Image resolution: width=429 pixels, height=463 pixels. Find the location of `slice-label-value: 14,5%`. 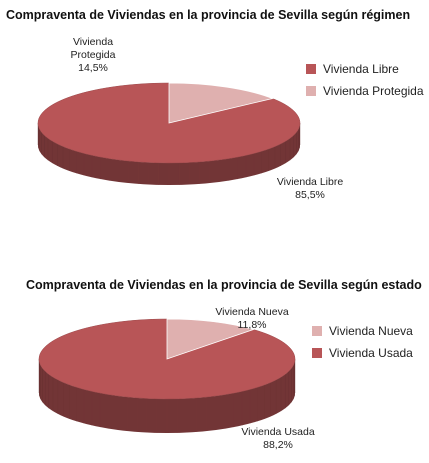

slice-label-value: 14,5% is located at coordinates (93, 68).